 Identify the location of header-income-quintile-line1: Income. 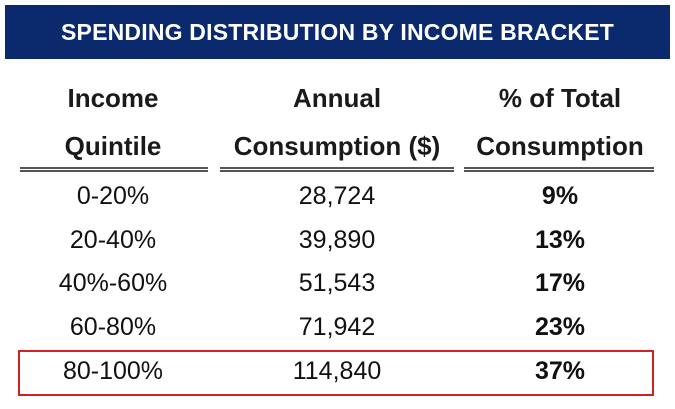
(113, 98).